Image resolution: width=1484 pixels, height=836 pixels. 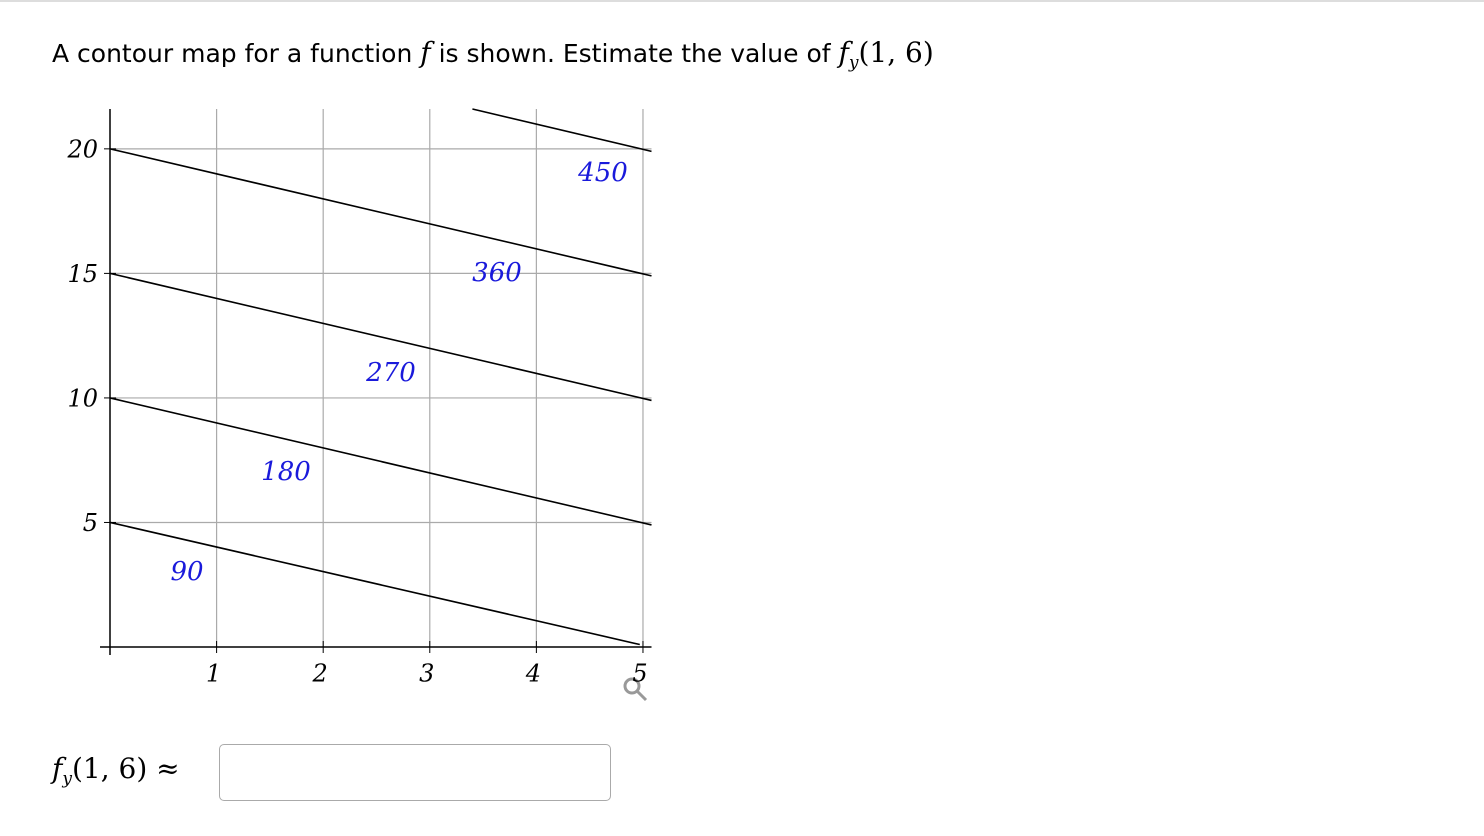 I want to click on contour-label: 360, so click(x=497, y=273).